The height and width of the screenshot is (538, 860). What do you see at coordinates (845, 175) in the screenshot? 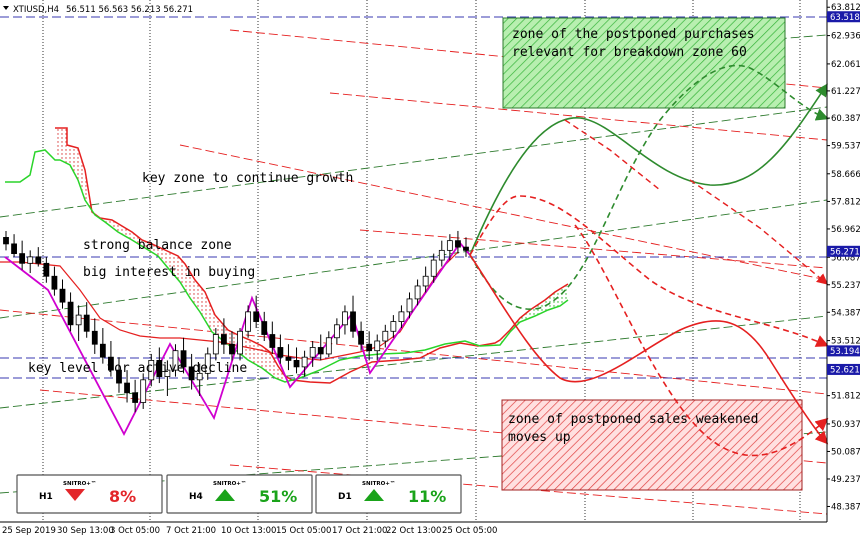
I see `price-tick-label: 58.666` at bounding box center [845, 175].